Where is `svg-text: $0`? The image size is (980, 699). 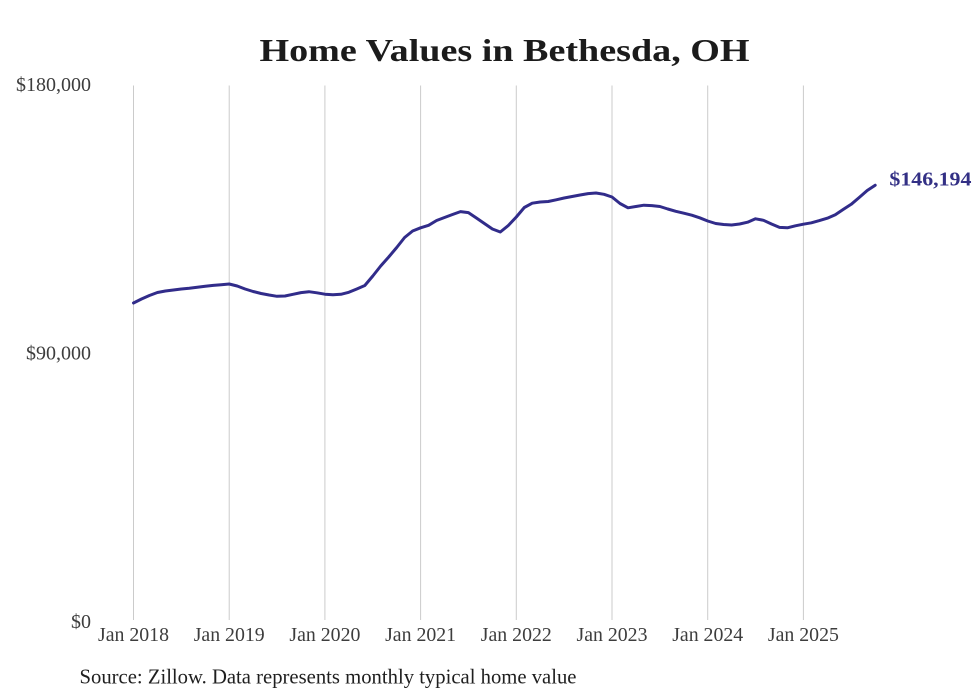 svg-text: $0 is located at coordinates (81, 622).